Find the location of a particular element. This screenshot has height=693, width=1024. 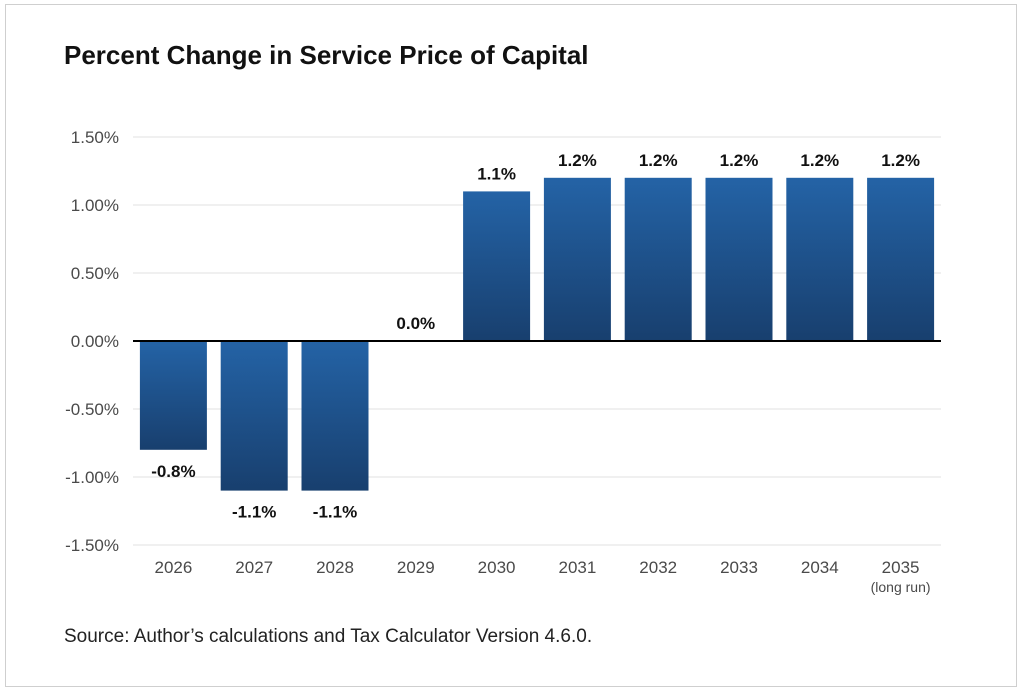

y-tick-label: 1.50% is located at coordinates (95, 137).